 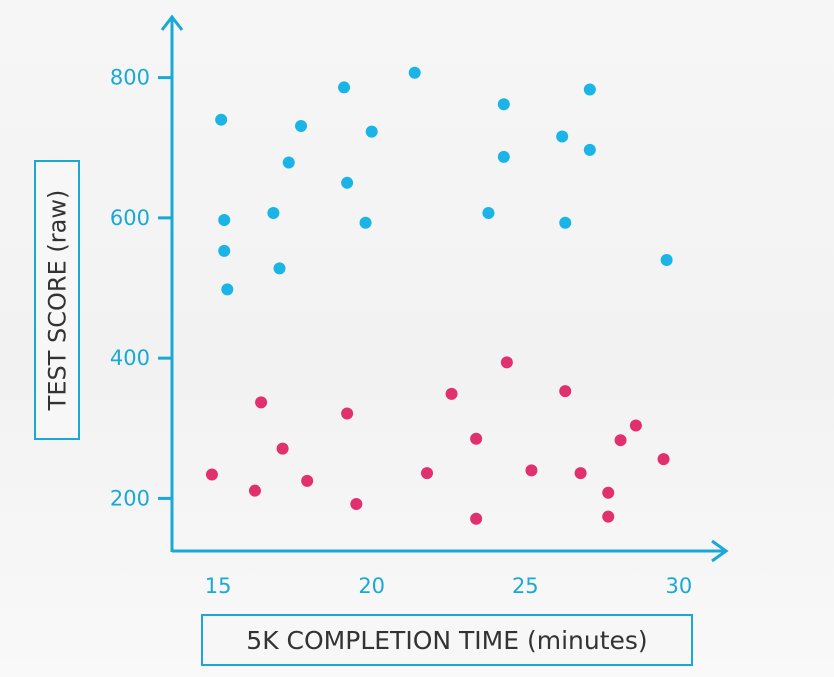 I want to click on y-axis-label: TEST SCORE (raw), so click(x=57, y=300).